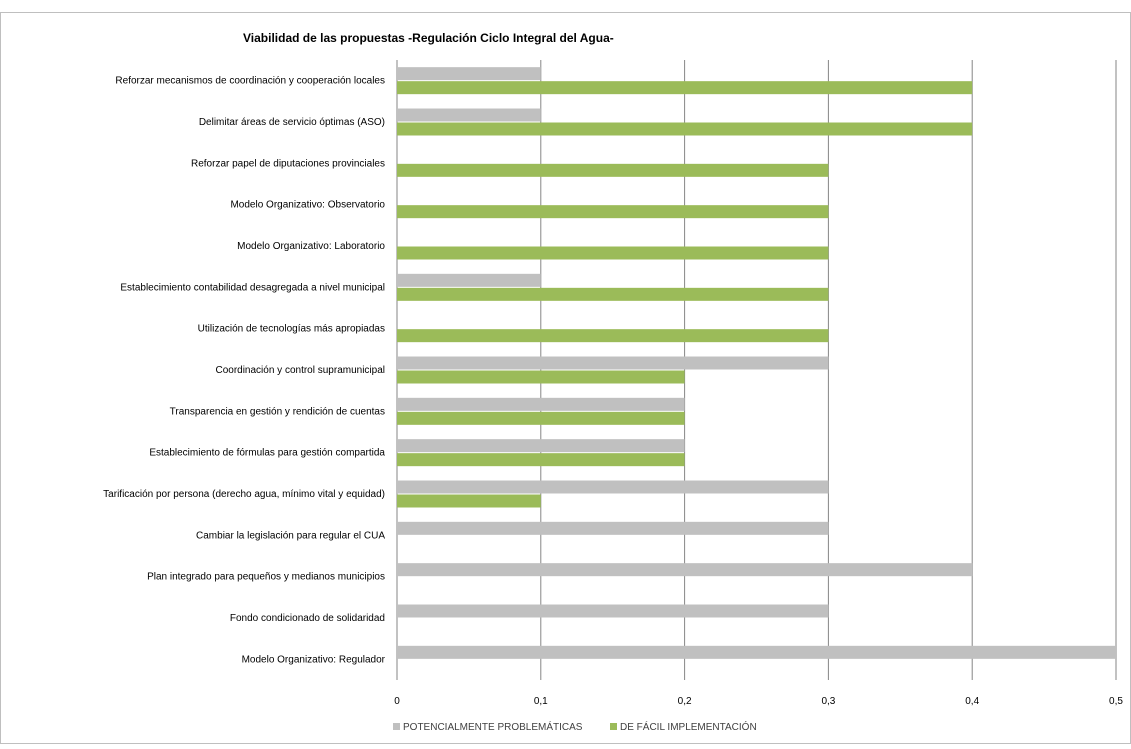 The width and height of the screenshot is (1131, 749). What do you see at coordinates (314, 659) in the screenshot?
I see `category-label: Modelo Organizativo: Regulador` at bounding box center [314, 659].